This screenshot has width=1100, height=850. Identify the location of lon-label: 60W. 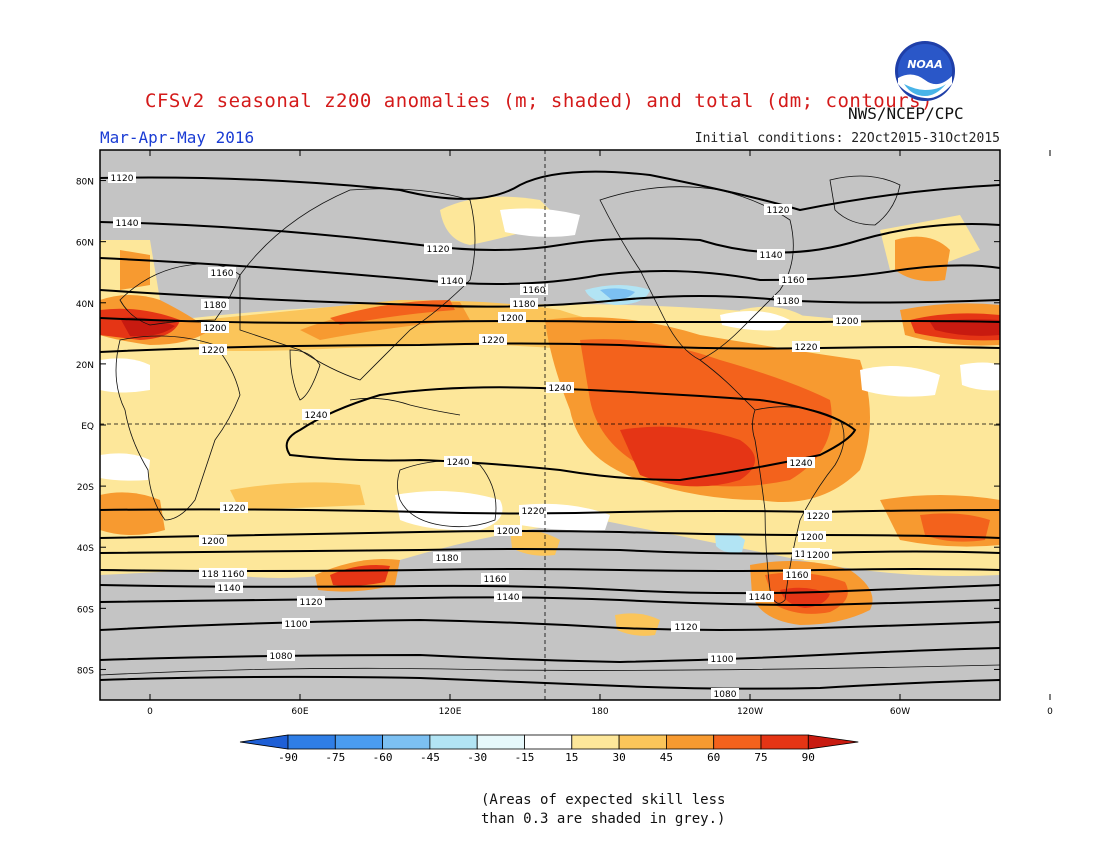
(900, 712).